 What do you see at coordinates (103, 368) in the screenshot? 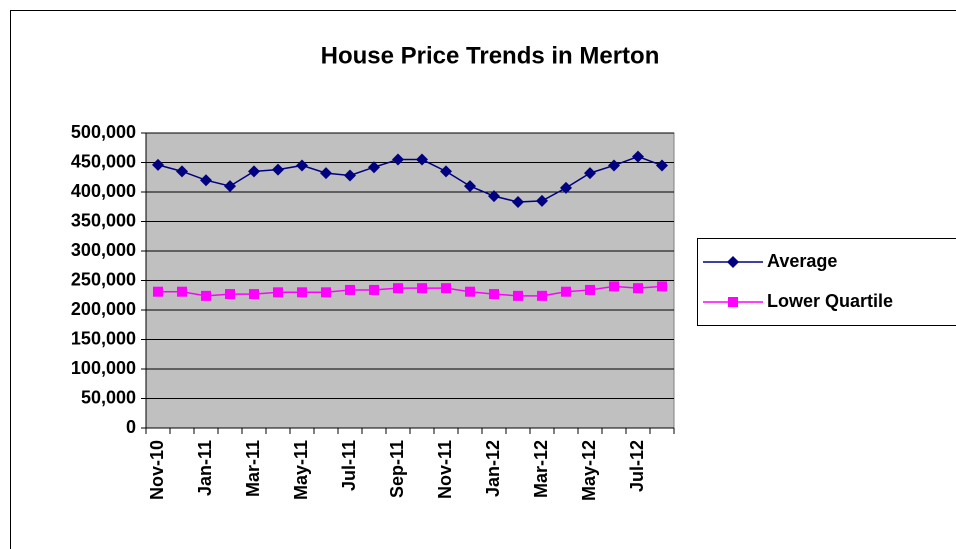
I see `y-tick-label: 100,000` at bounding box center [103, 368].